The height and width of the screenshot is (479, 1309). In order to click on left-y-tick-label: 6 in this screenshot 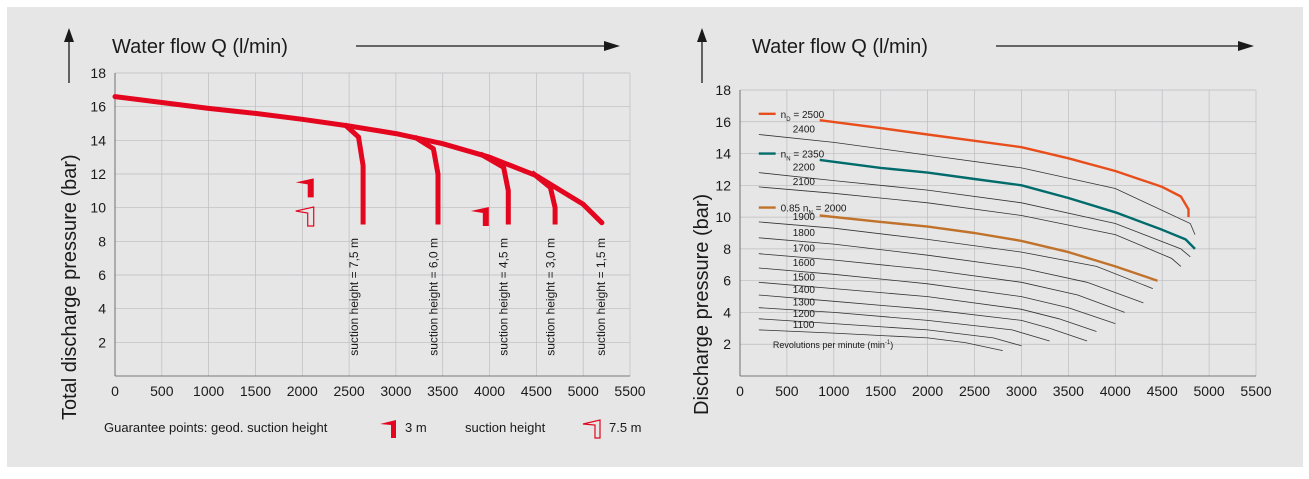, I will do `click(102, 275)`.